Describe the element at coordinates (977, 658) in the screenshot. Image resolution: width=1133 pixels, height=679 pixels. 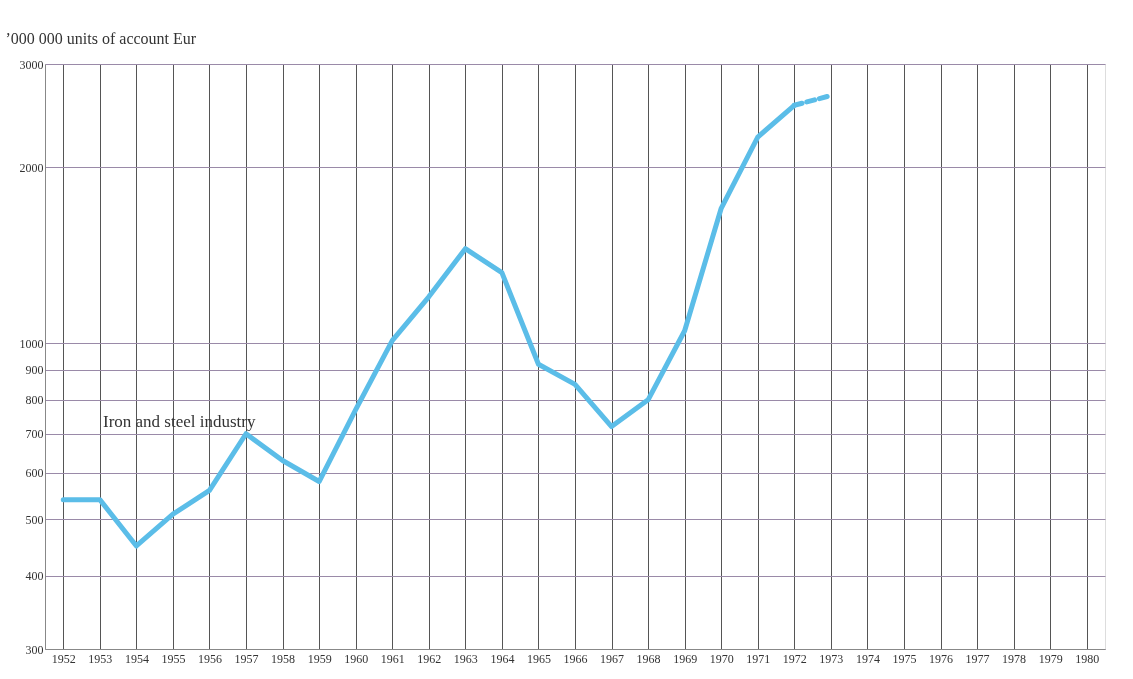
I see `x-tick-label: 1977` at that location.